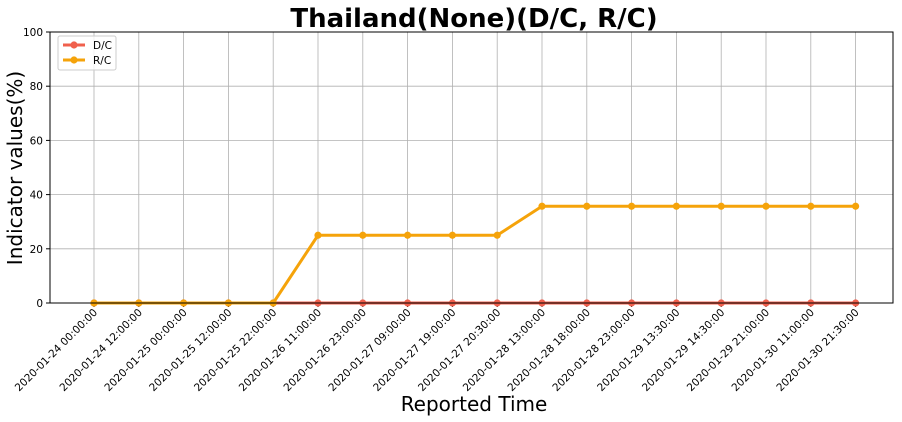  Describe the element at coordinates (101, 350) in the screenshot. I see `x-tick-label: 2020-01-24 12:00:00` at that location.